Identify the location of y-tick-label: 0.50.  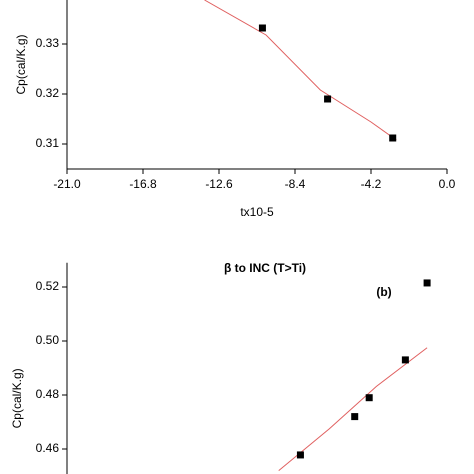
(48, 340).